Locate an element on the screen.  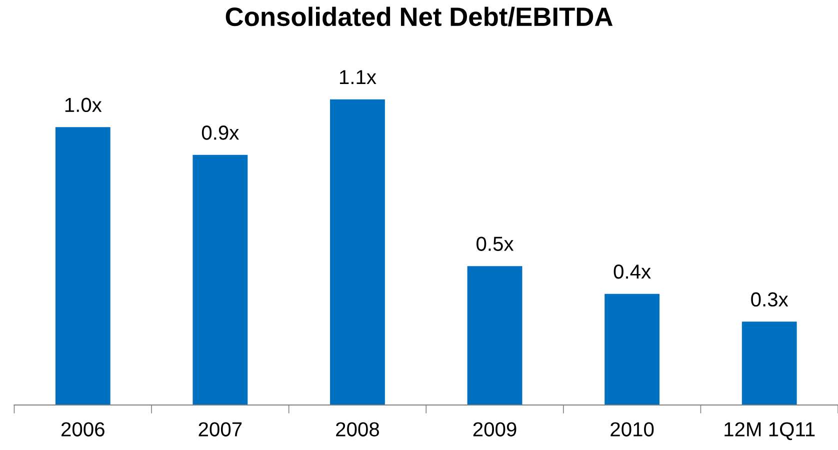
data-label: 1.1x is located at coordinates (358, 77).